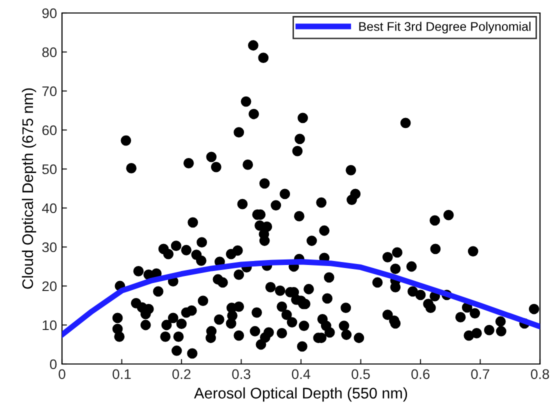 This screenshot has height=407, width=554. Describe the element at coordinates (49, 325) in the screenshot. I see `y-tick-label: 10` at that location.